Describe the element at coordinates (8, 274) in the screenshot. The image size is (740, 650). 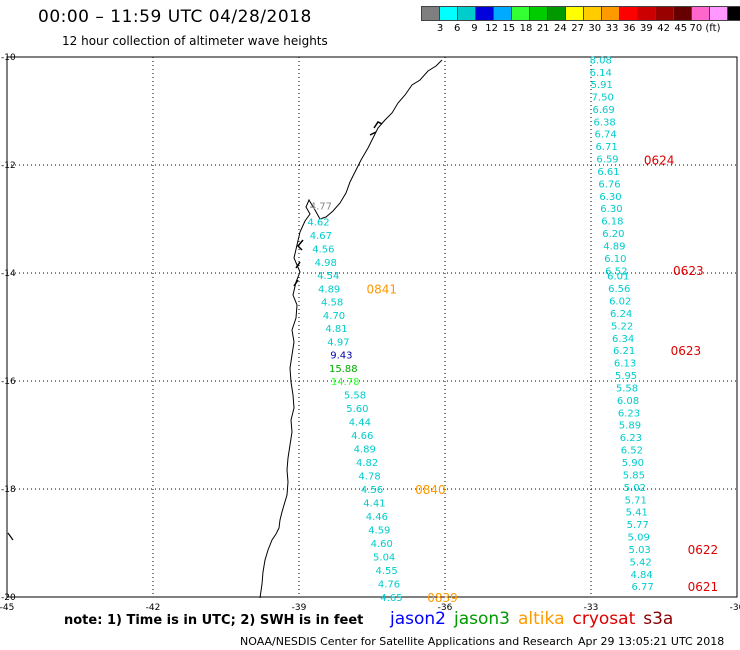
I see `lat-tick-label: -14` at that location.